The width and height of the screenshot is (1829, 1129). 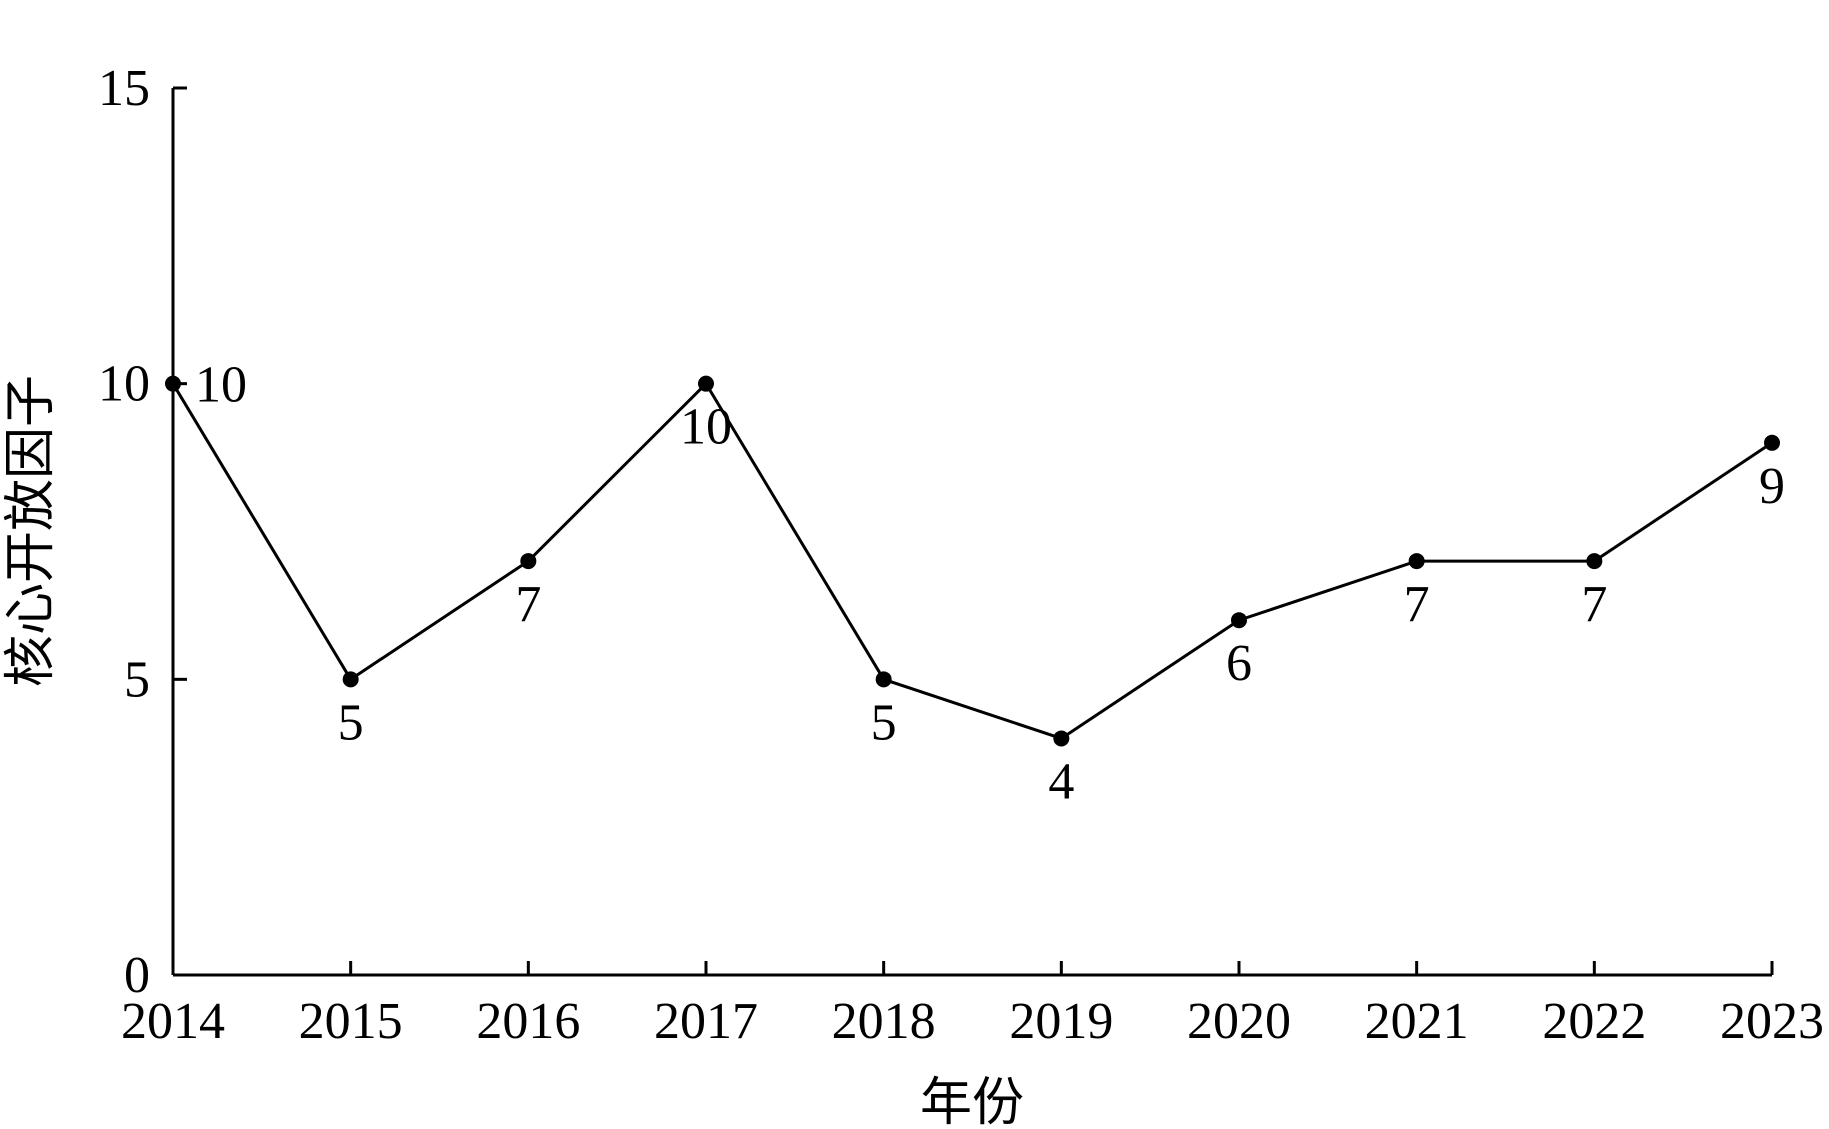 What do you see at coordinates (142, 532) in the screenshot?
I see `y-ticks: 0 5 10 15` at bounding box center [142, 532].